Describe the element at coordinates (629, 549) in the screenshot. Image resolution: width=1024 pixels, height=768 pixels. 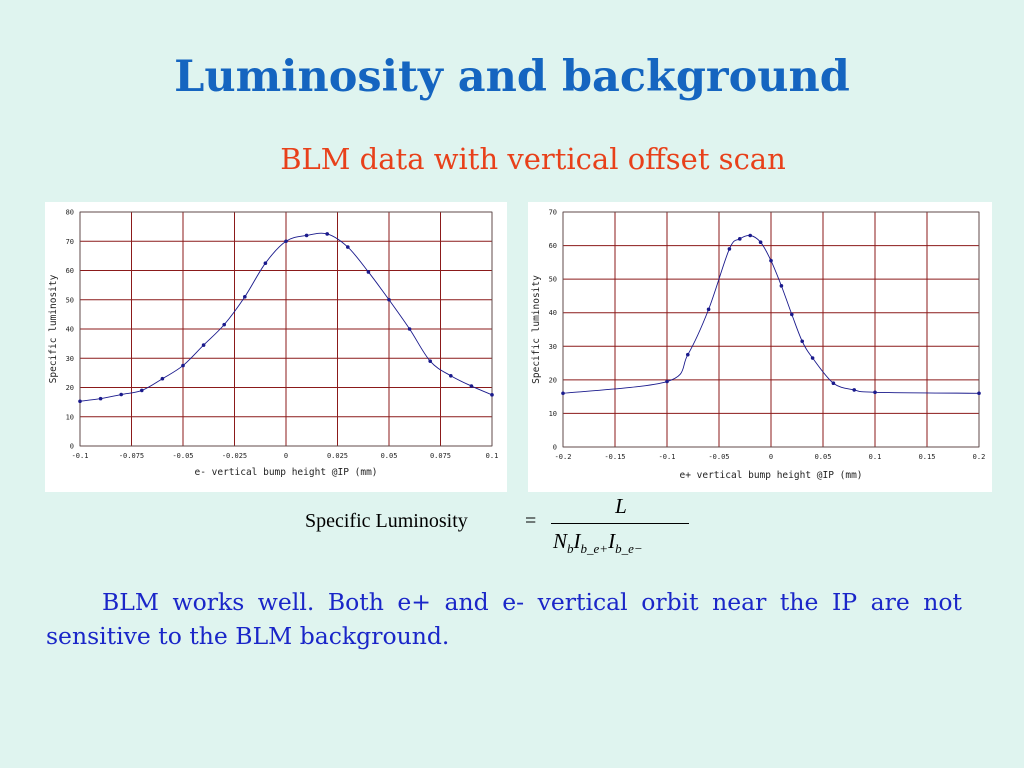
I see `den-i2-sub: b_e−` at that location.